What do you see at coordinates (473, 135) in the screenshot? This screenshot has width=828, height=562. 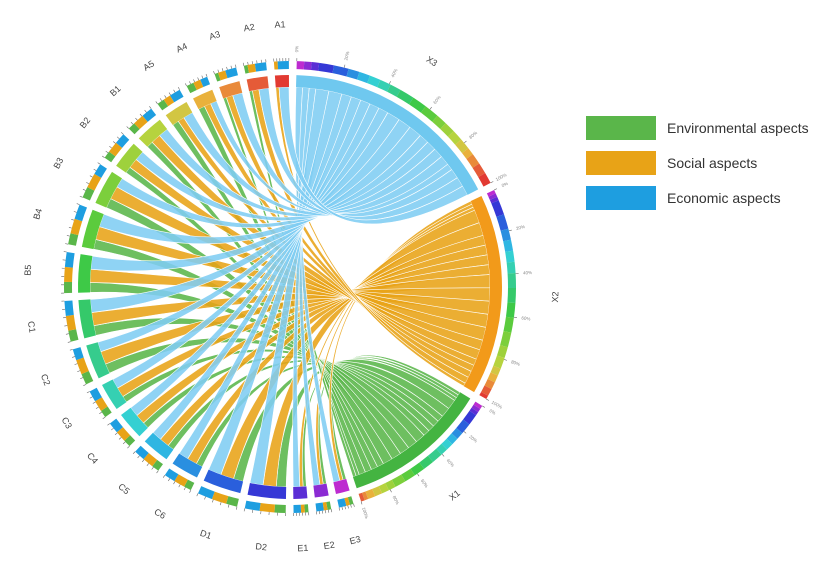 I see `percent-label-X3-4: 80%` at bounding box center [473, 135].